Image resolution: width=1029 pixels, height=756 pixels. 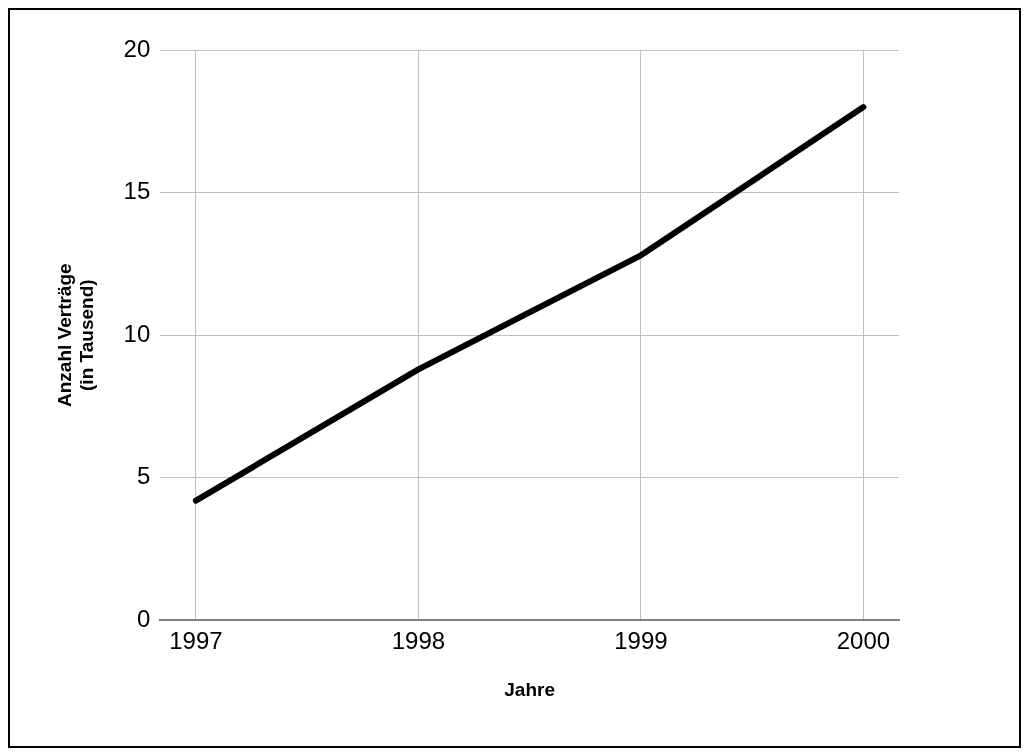 What do you see at coordinates (75, 335) in the screenshot?
I see `y-axis-title: Anzahl Verträge (in Tausend)` at bounding box center [75, 335].